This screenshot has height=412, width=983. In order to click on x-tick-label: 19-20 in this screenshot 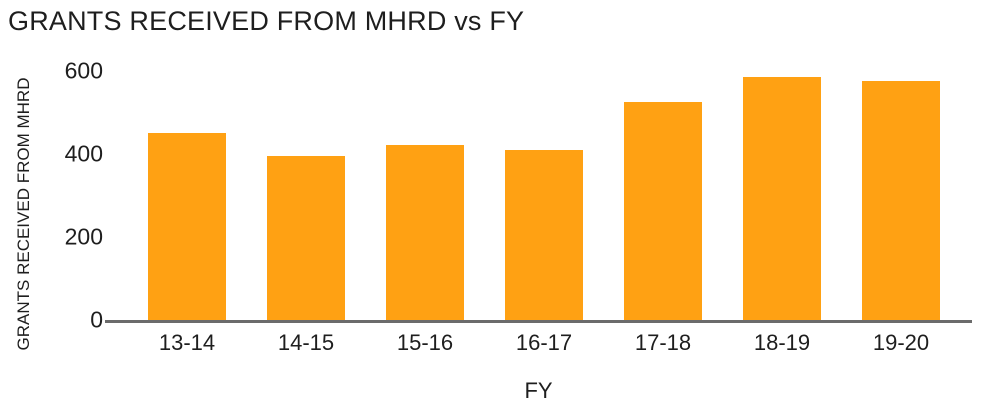, I will do `click(901, 342)`.